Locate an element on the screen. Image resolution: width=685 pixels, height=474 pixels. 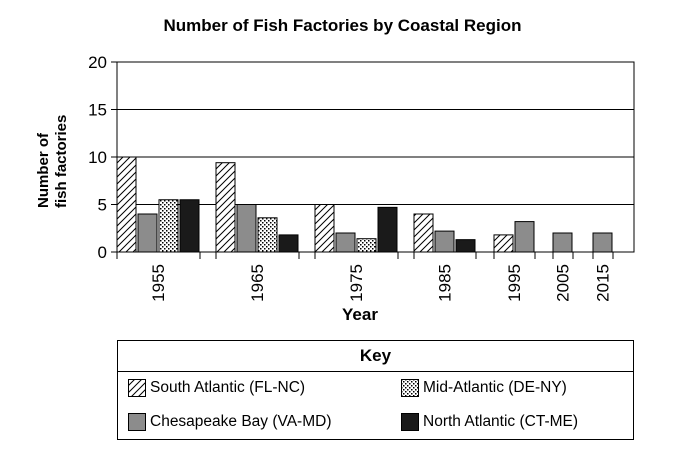
legend-swatch-gray is located at coordinates (137, 422).